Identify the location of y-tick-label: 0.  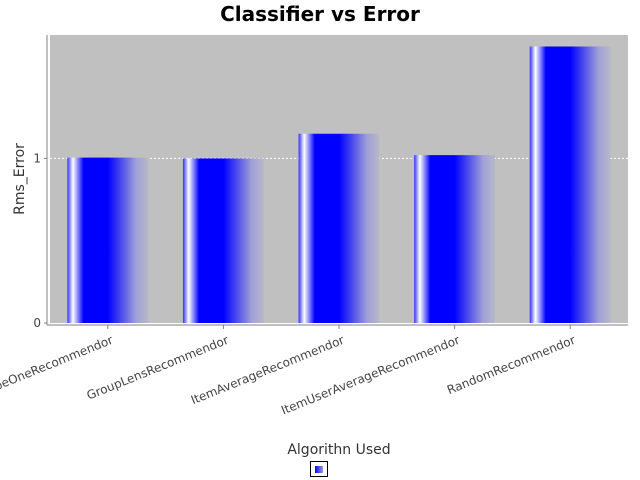
(37, 323).